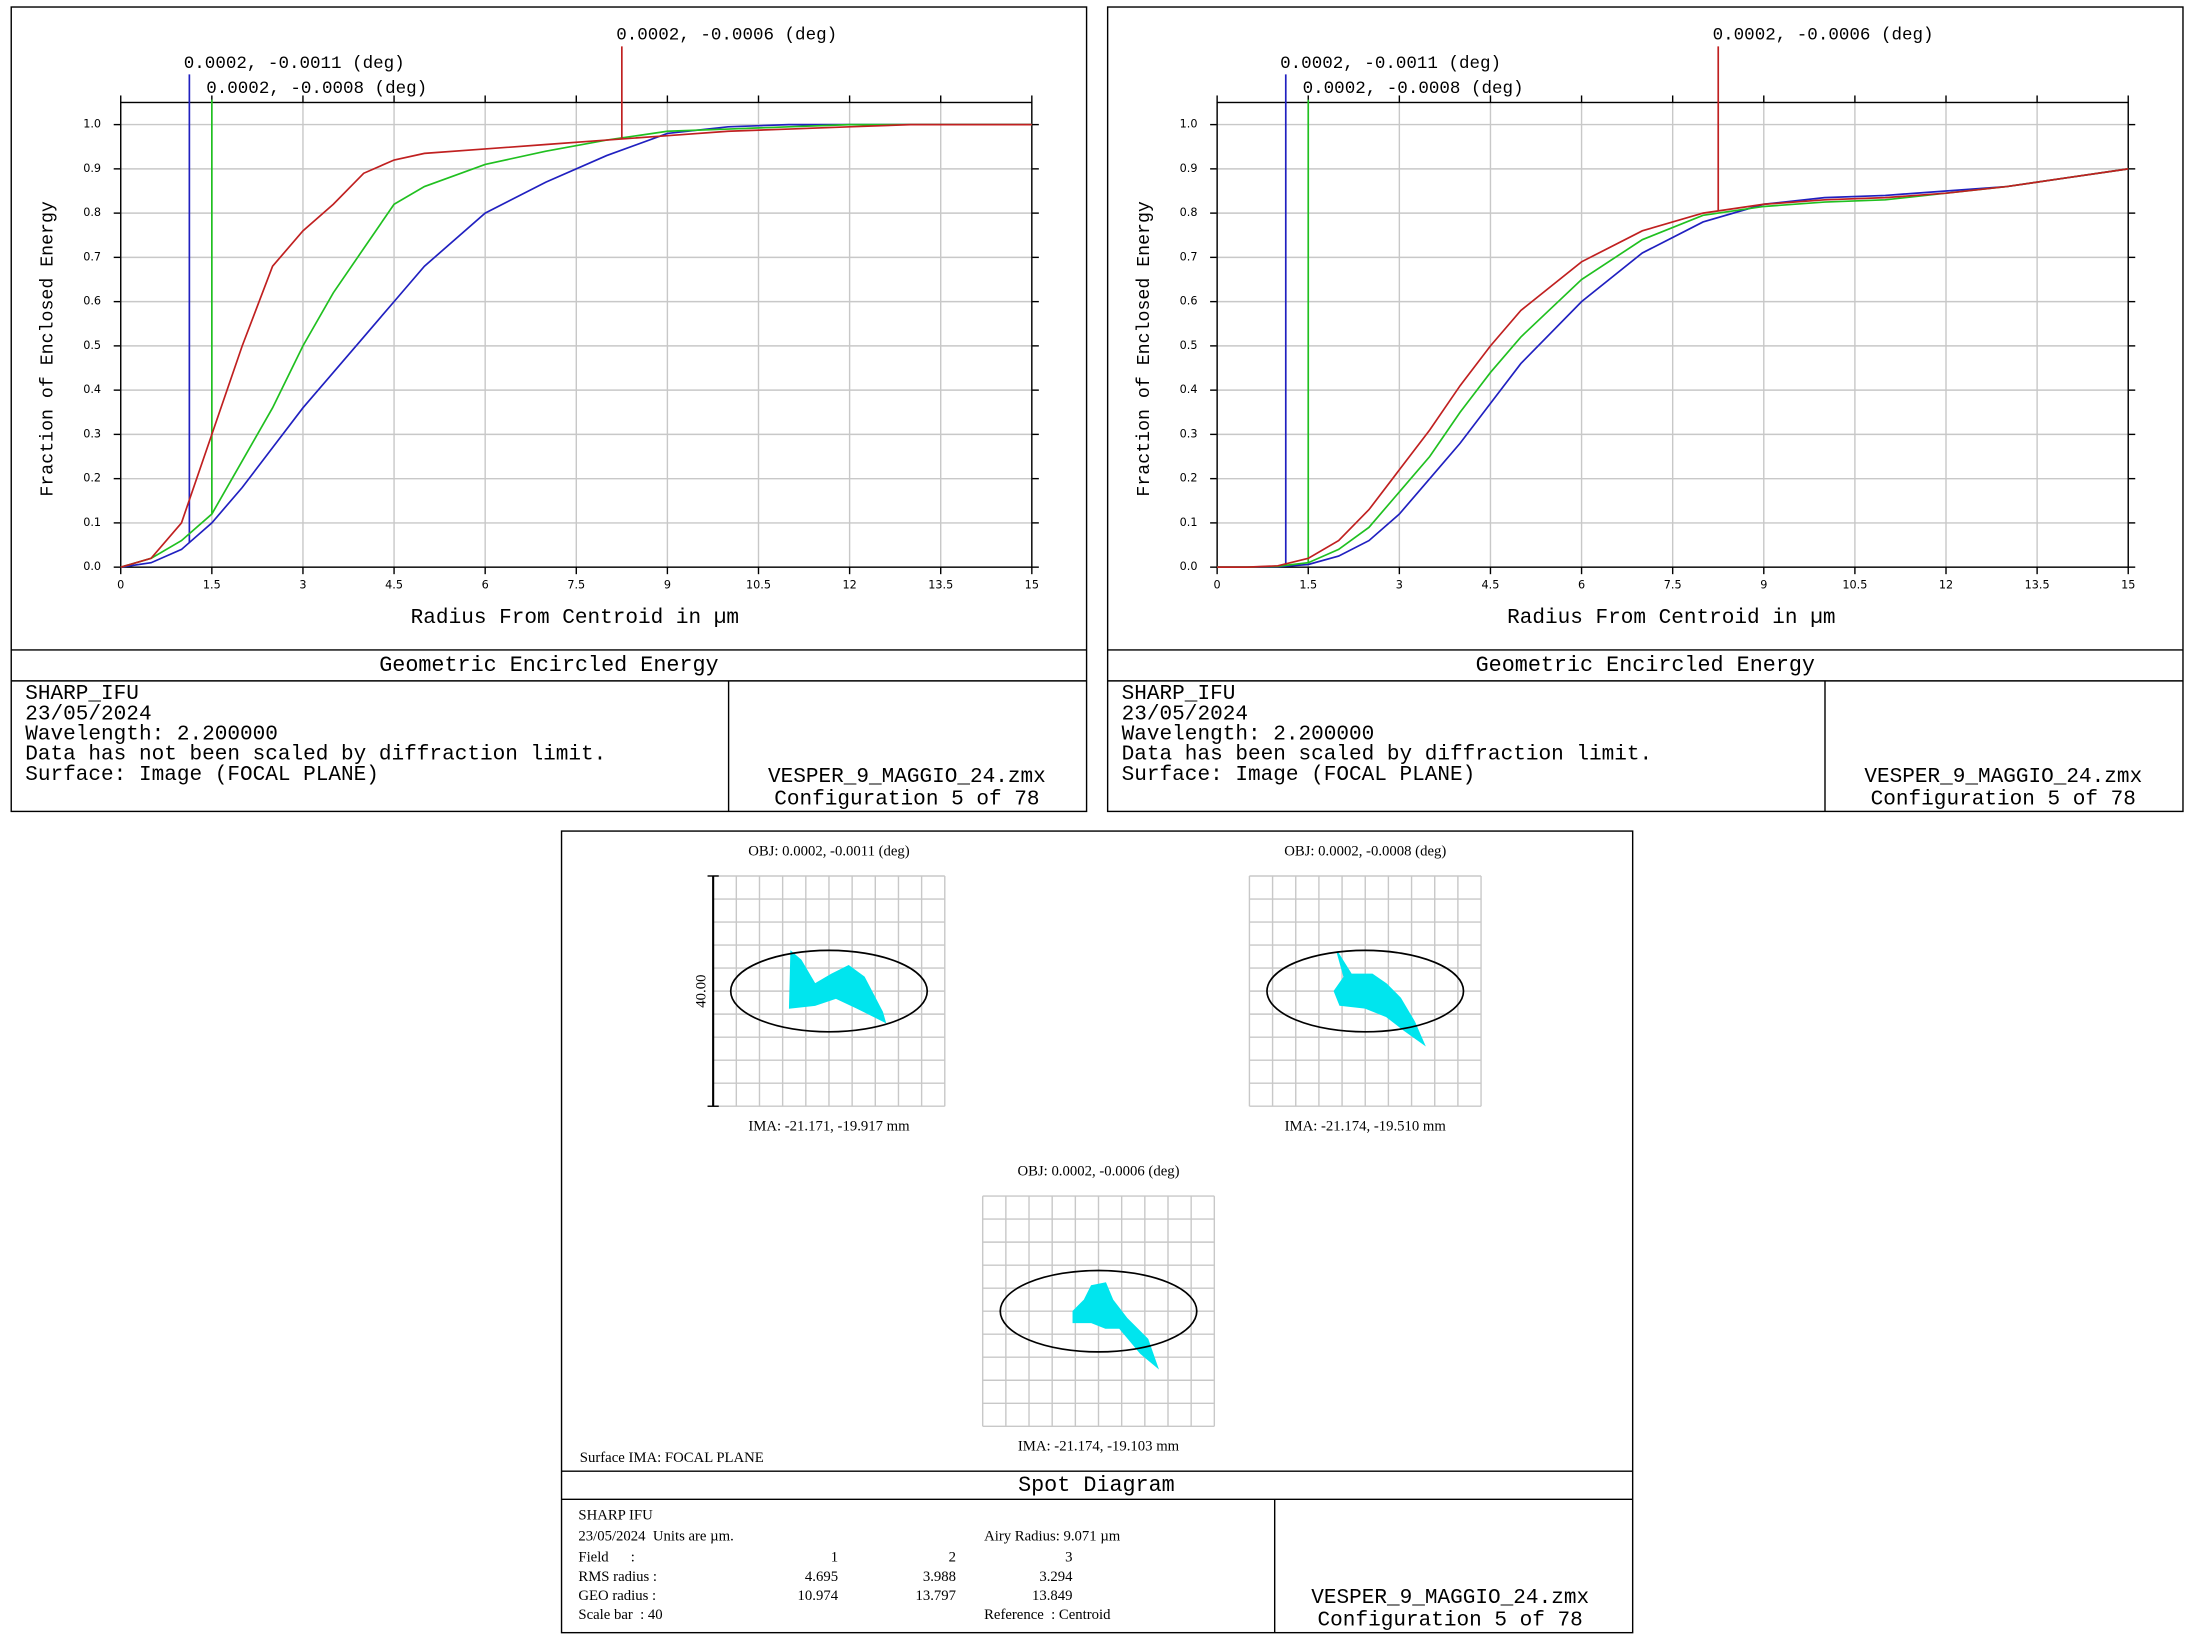 This screenshot has height=1638, width=2190. Describe the element at coordinates (1098, 1172) in the screenshot. I see `field-object: OBJ: 0.0002, -0.0006 (deg)` at that location.